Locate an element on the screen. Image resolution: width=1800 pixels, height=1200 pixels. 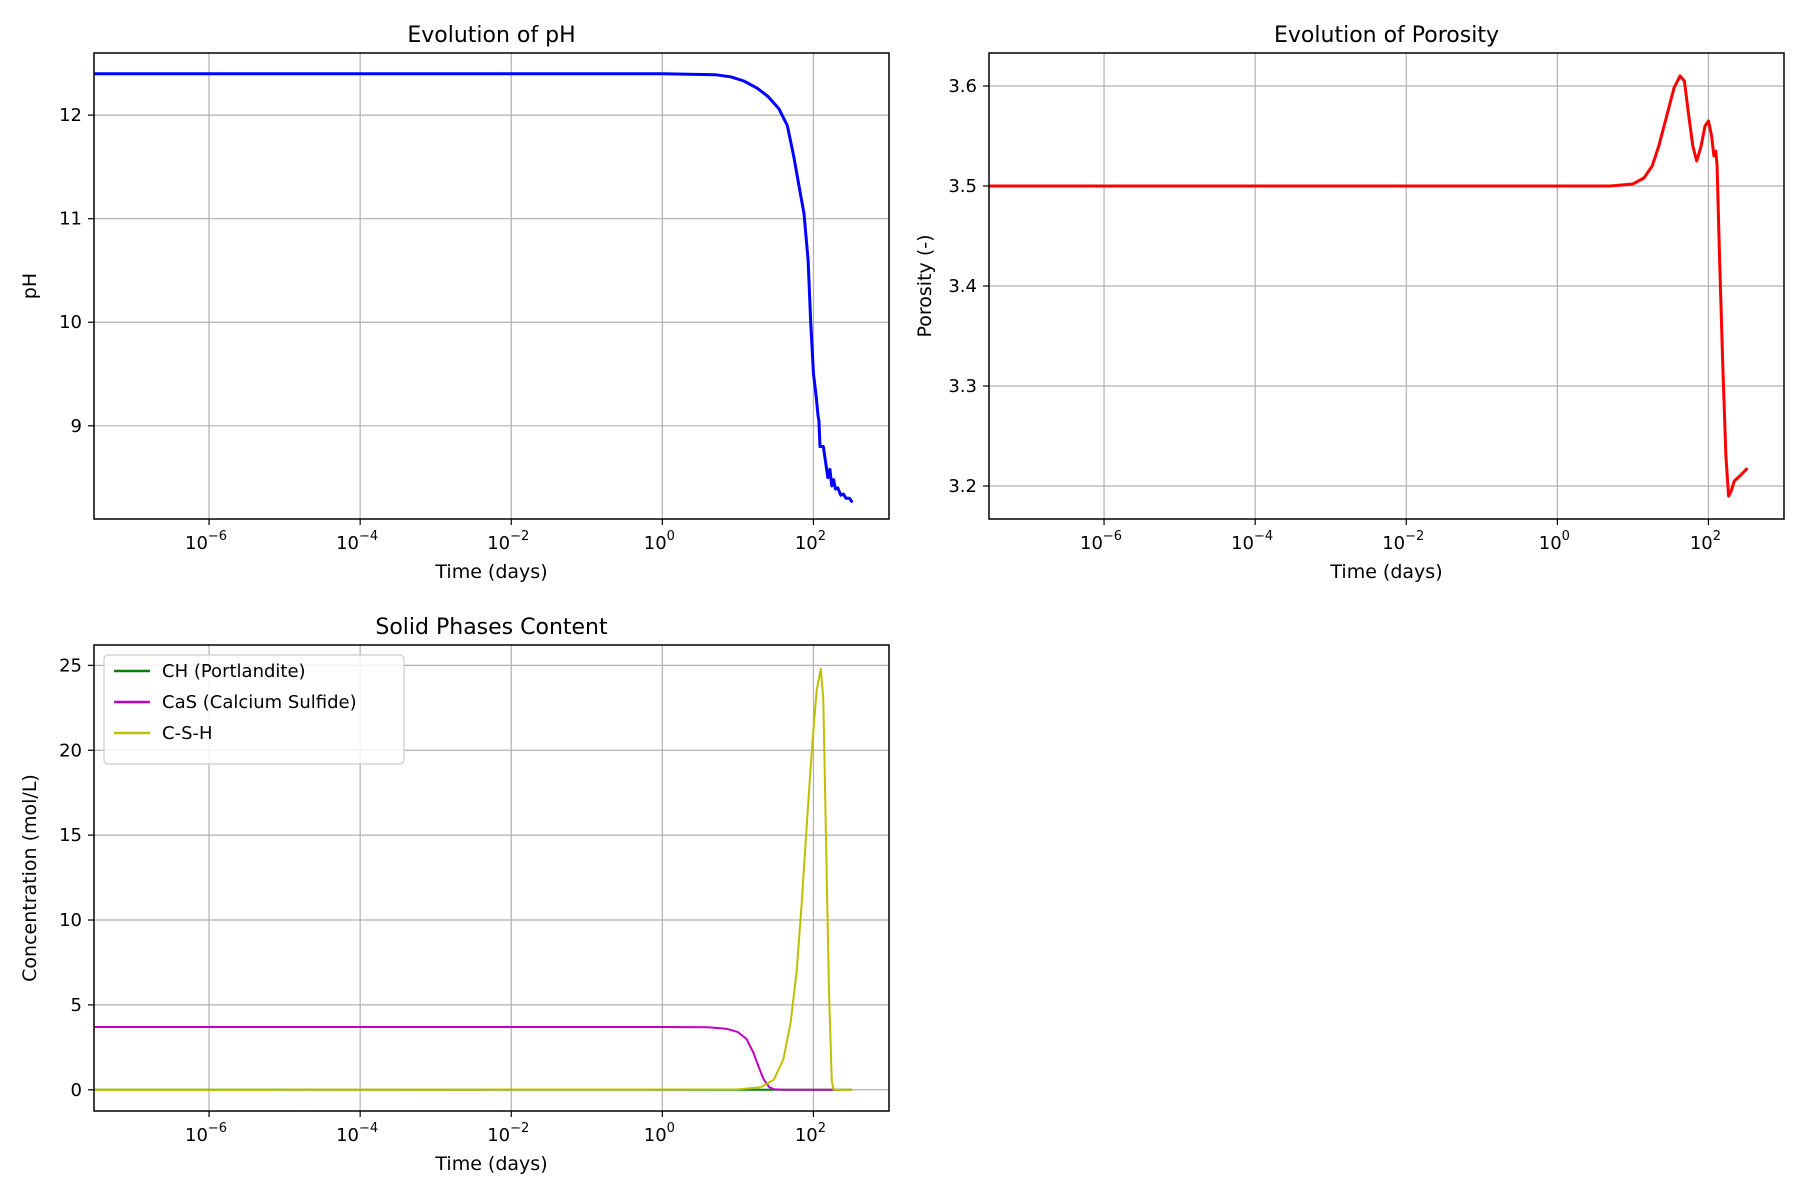
legend-box is located at coordinates (254, 709).